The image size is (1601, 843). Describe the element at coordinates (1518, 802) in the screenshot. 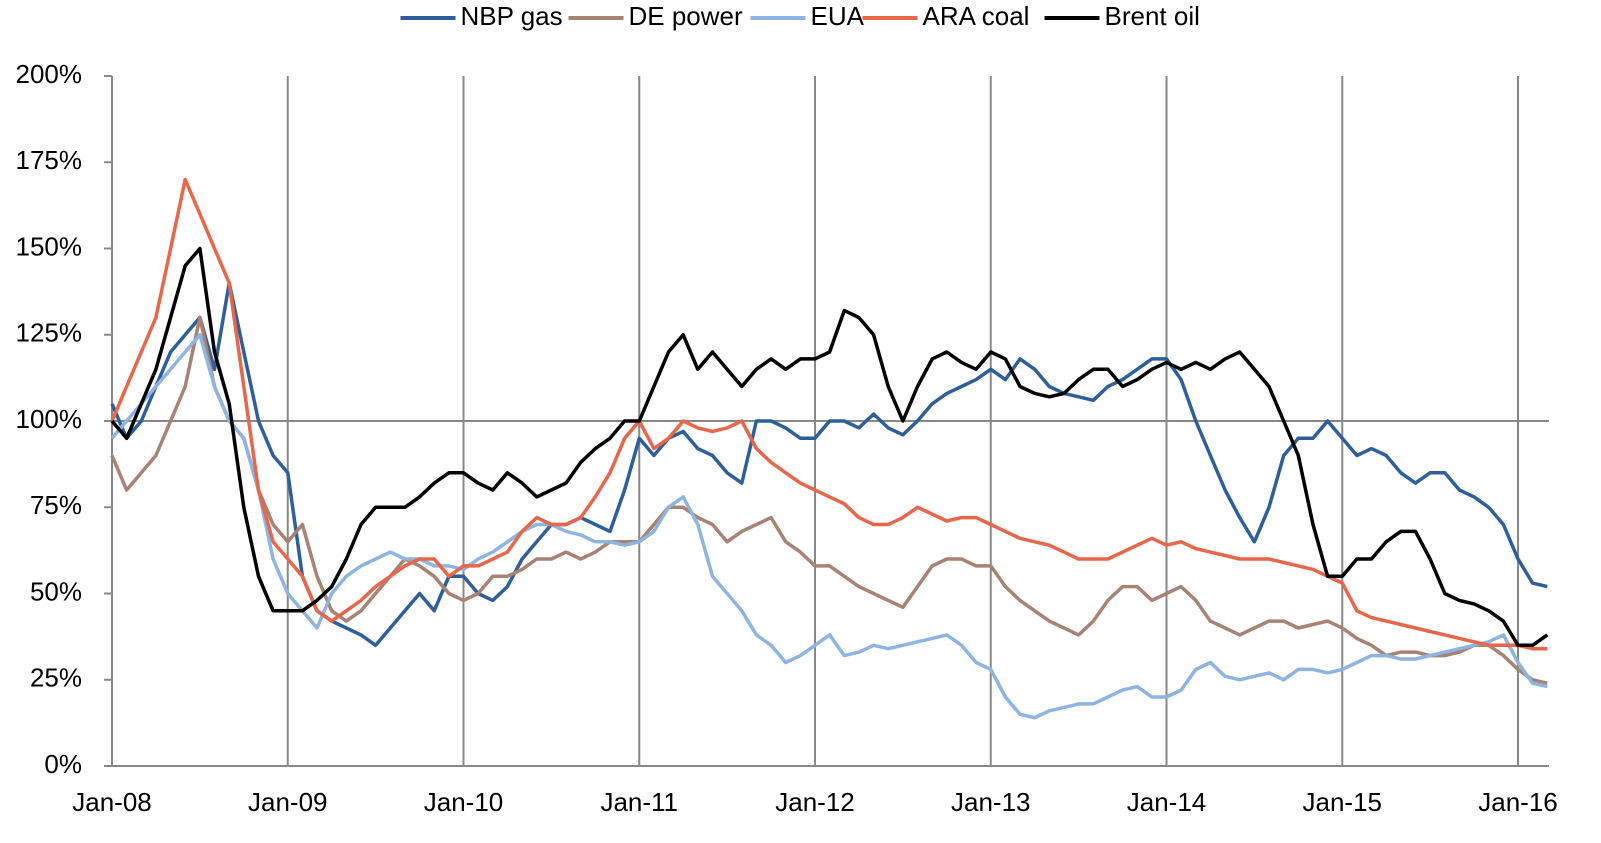

I see `x-tick-label: Jan-16` at that location.